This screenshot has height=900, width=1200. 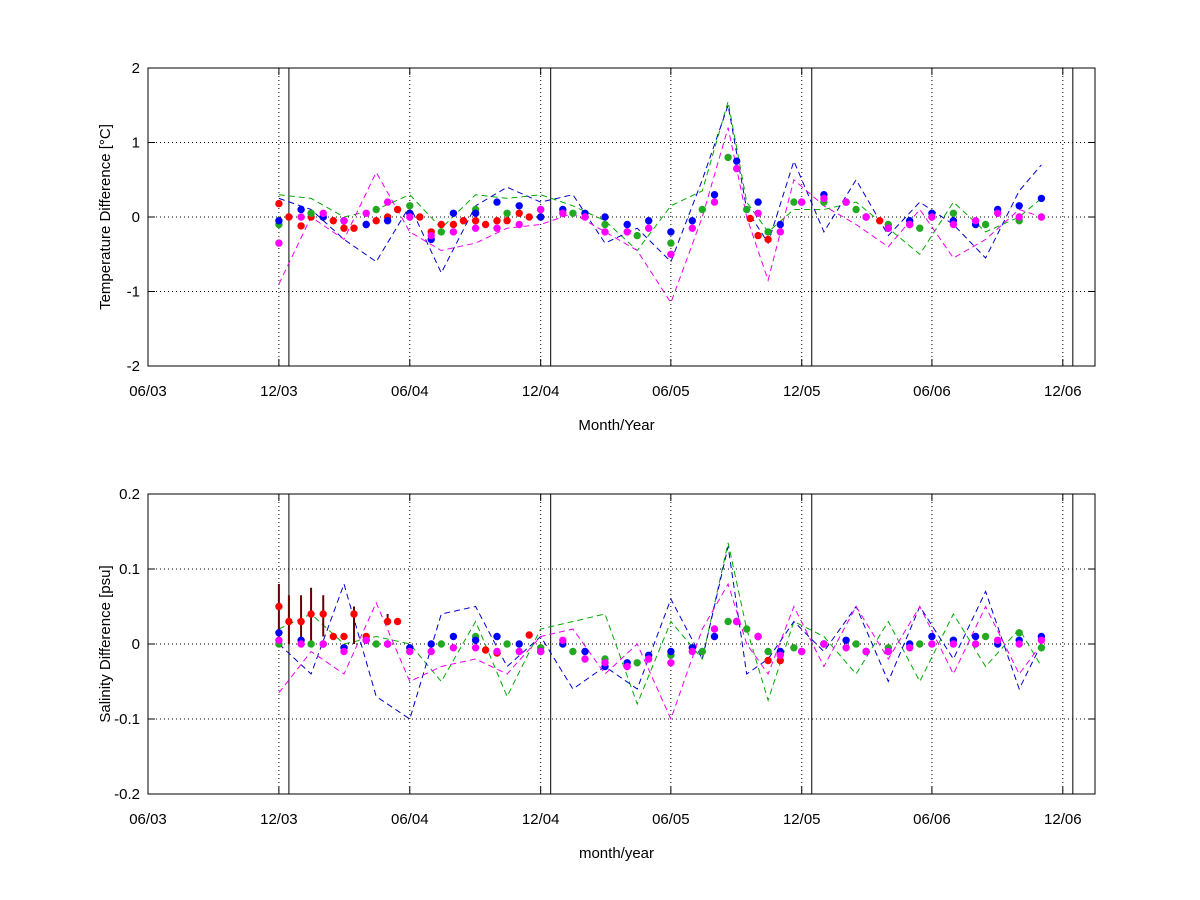 What do you see at coordinates (105, 217) in the screenshot?
I see `y-axis-label: Temperature Difference [°C]` at bounding box center [105, 217].